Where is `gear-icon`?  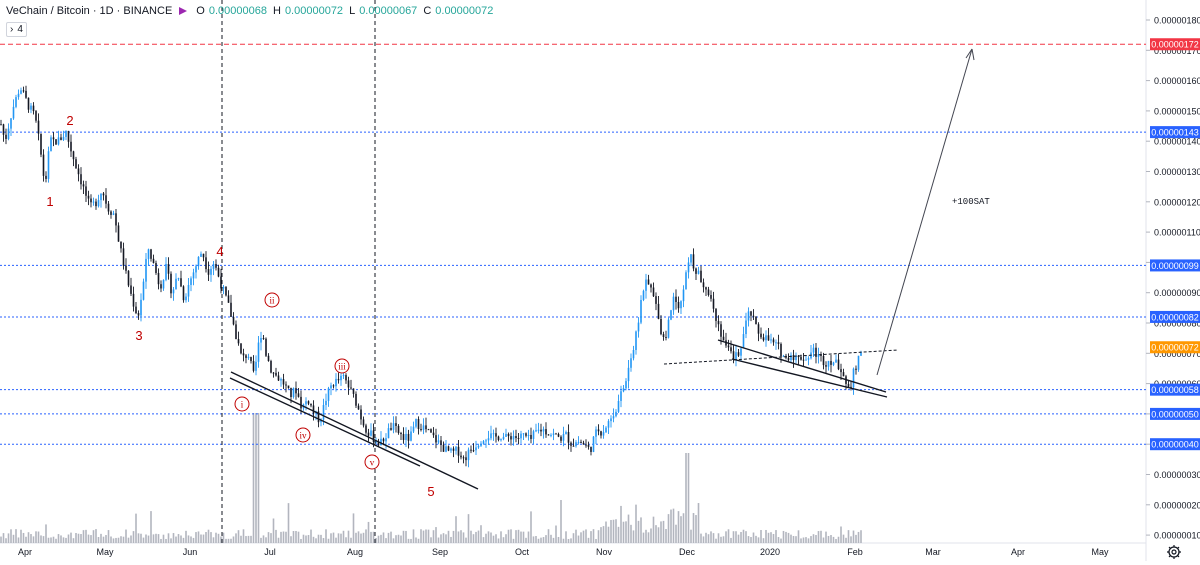
gear-icon is located at coordinates (1174, 552).